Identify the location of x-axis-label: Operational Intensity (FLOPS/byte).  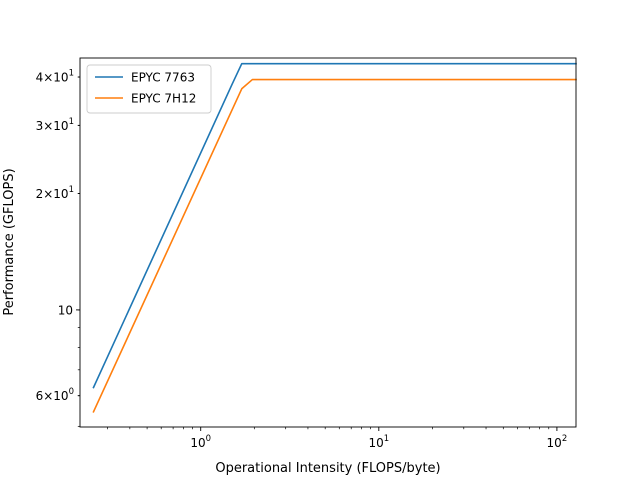
(327, 468).